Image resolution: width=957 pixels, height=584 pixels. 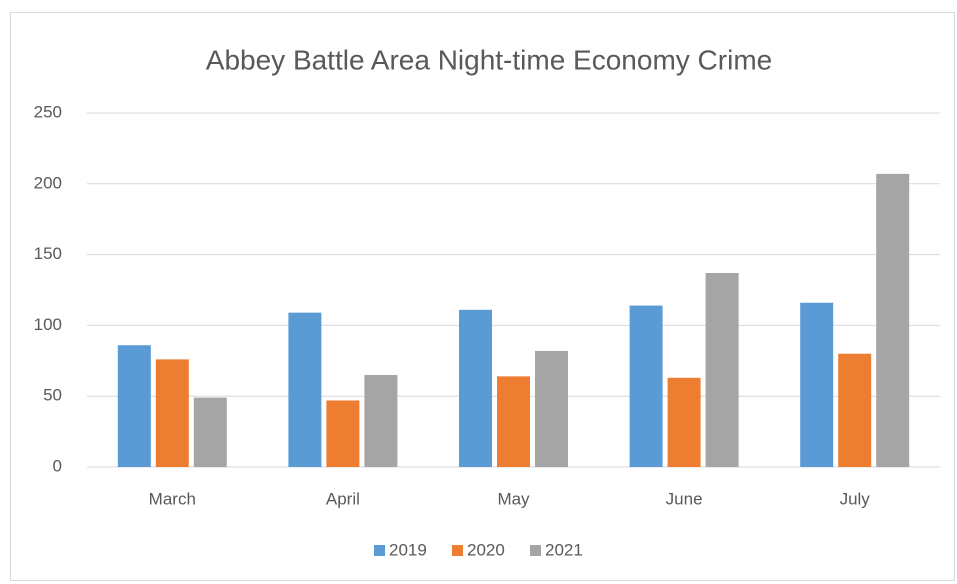 What do you see at coordinates (513, 498) in the screenshot?
I see `x-tick-label: May` at bounding box center [513, 498].